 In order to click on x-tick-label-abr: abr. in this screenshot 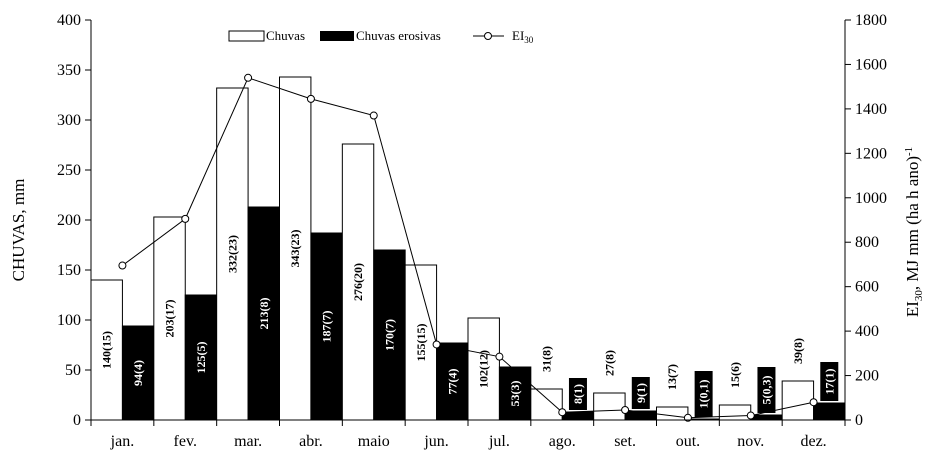, I will do `click(311, 441)`.